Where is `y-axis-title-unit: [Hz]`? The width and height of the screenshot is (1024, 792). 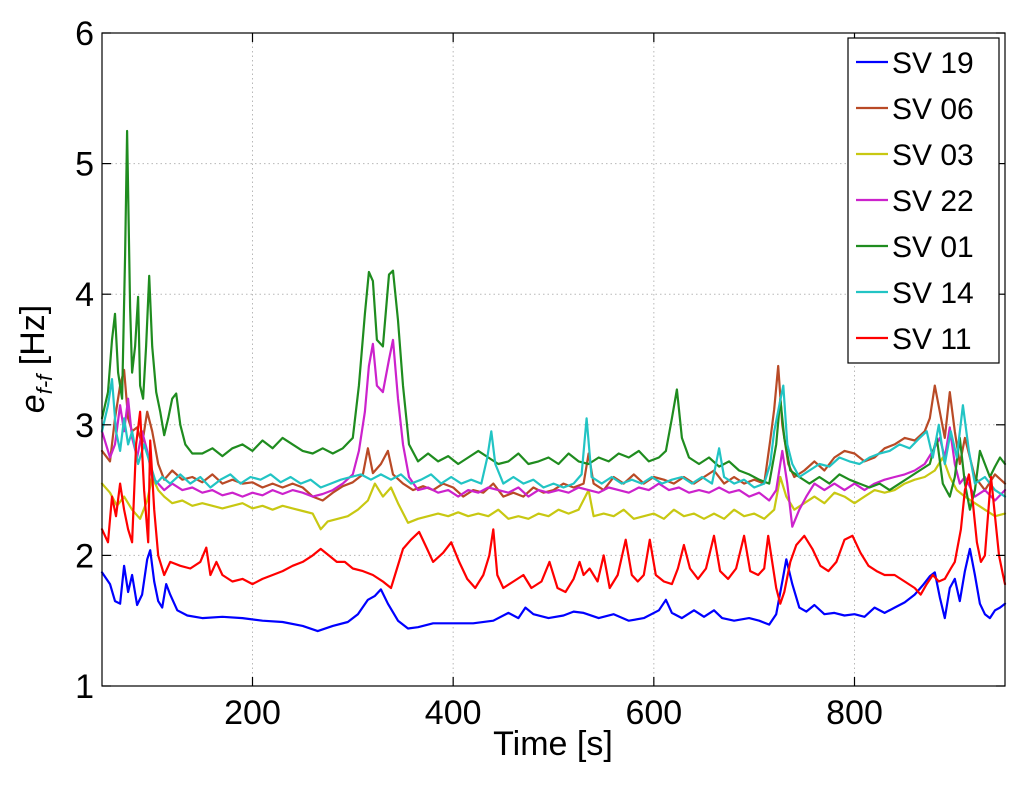
y-axis-title-unit: [Hz] is located at coordinates (33, 340).